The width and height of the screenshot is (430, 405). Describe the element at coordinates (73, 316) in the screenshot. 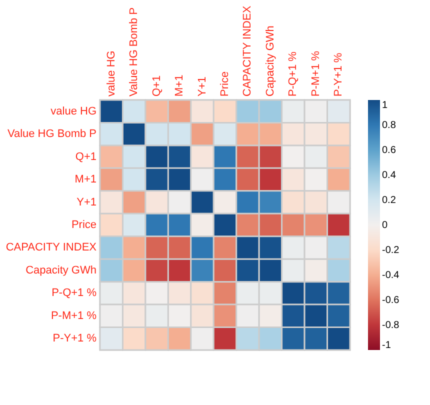

I see `y-tick-label: P-M+1 %` at that location.